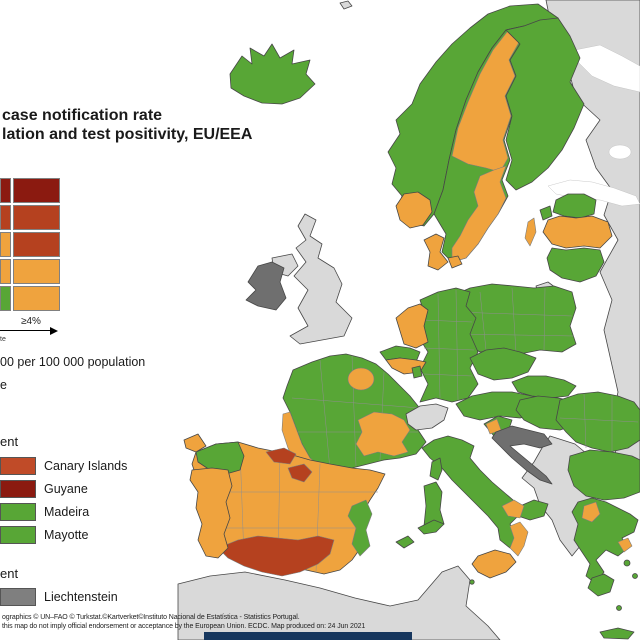 The width and height of the screenshot is (640, 640). I want to click on legend-item-mayotte: Mayotte, so click(63, 535).